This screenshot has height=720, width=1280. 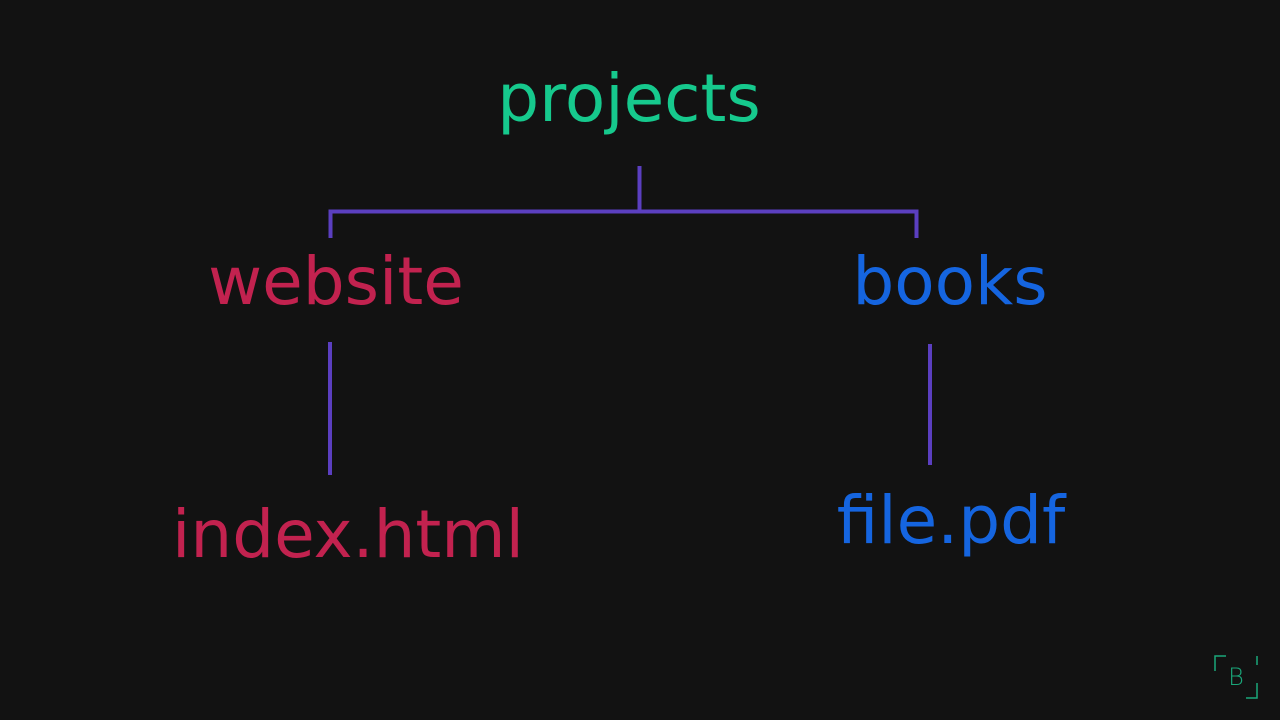 I want to click on node-file-pdf: file.pdf, so click(x=951, y=520).